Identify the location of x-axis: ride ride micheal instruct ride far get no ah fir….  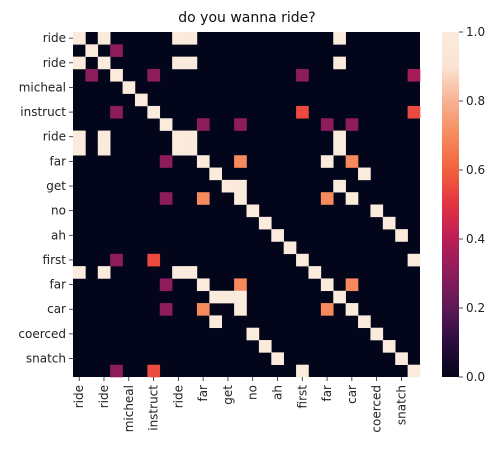
(240, 405).